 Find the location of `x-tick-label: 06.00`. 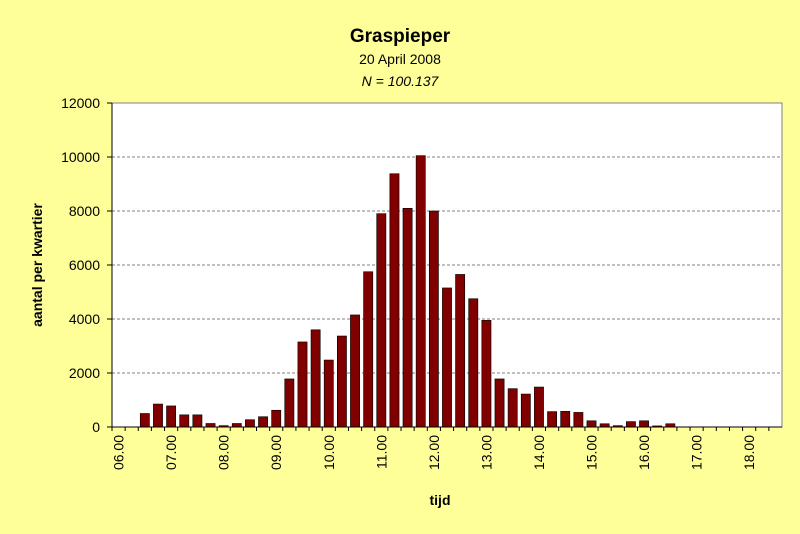

x-tick-label: 06.00 is located at coordinates (119, 452).